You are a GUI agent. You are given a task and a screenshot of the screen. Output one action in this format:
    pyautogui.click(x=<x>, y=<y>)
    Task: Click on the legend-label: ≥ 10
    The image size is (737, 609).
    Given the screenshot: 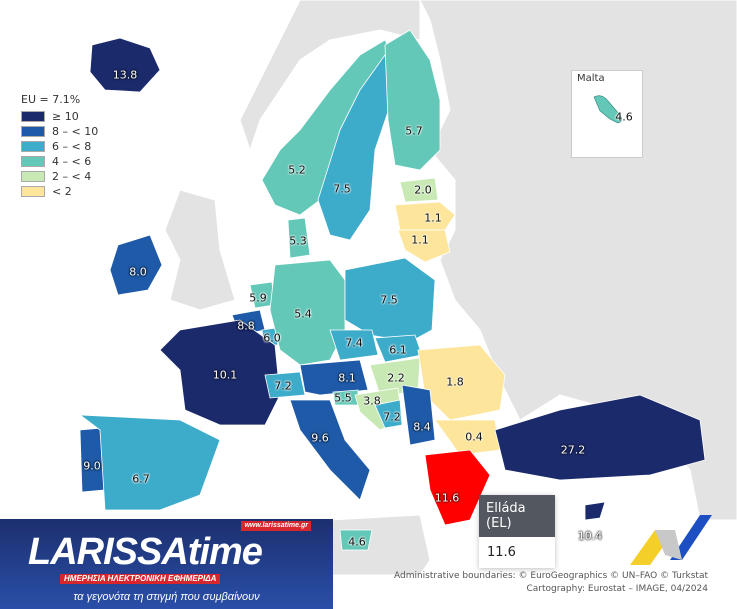 What is the action you would take?
    pyautogui.click(x=65, y=116)
    